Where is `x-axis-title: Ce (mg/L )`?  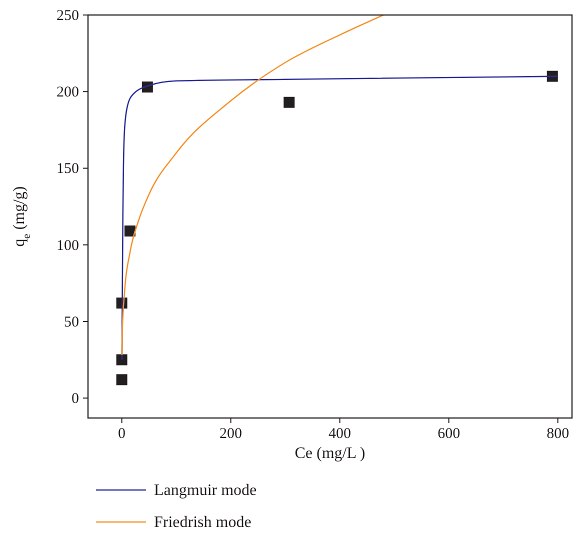
x-axis-title: Ce (mg/L ) is located at coordinates (330, 453).